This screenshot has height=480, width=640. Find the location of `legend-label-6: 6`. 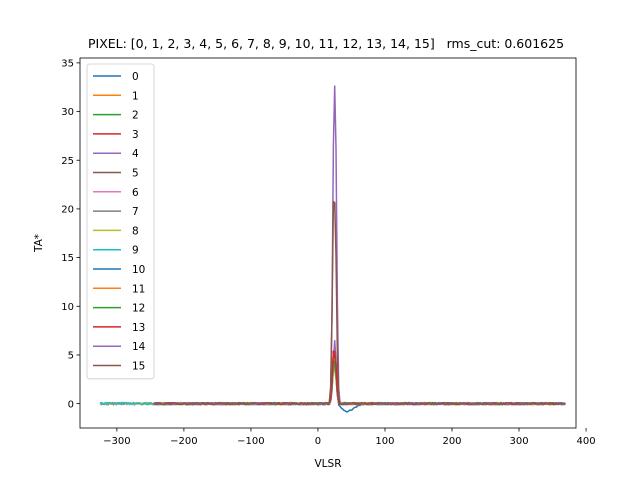

legend-label-6: 6 is located at coordinates (135, 193).